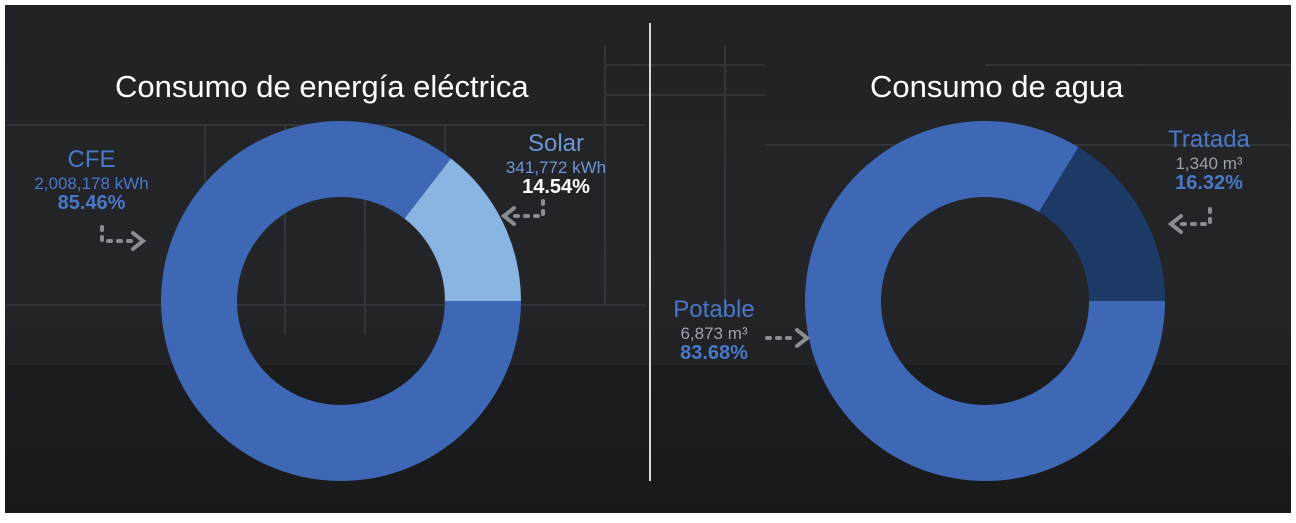 The width and height of the screenshot is (1296, 523). What do you see at coordinates (322, 86) in the screenshot?
I see `energy-chart-title: Consumo de energía eléctrica` at bounding box center [322, 86].